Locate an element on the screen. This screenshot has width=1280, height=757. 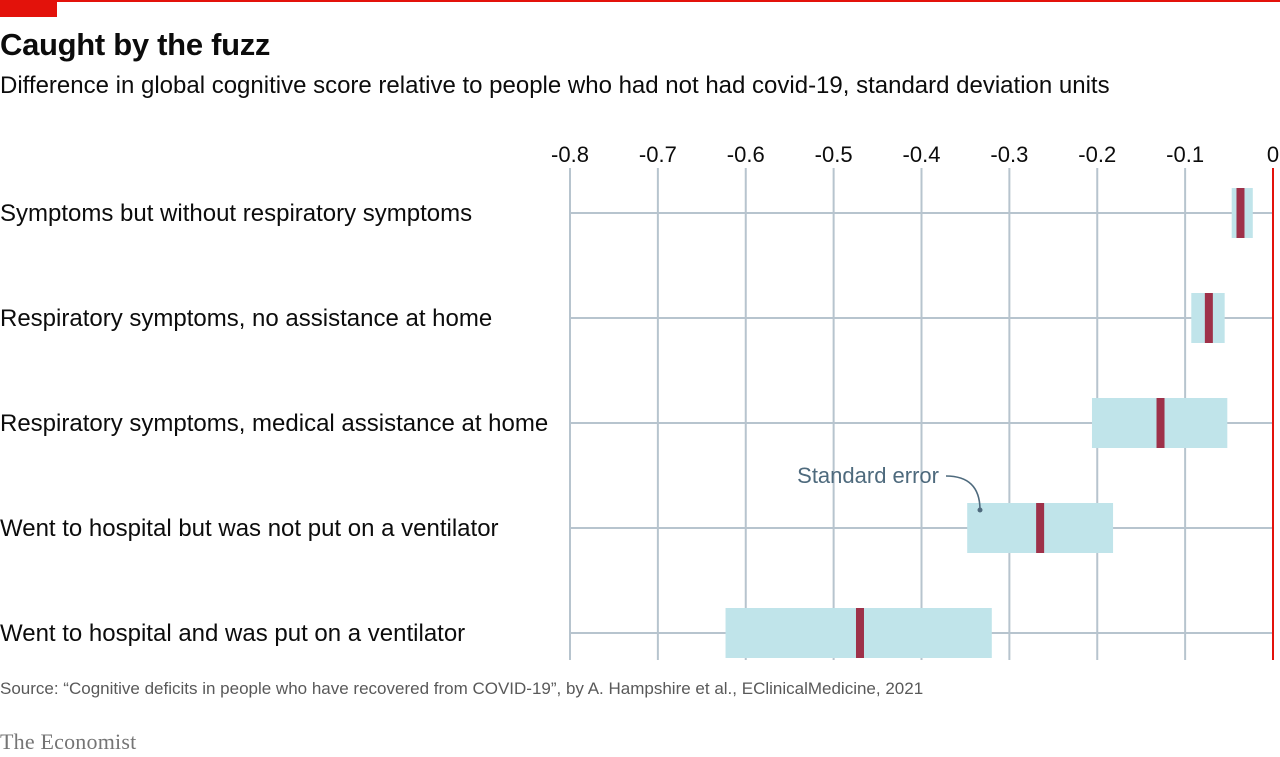
x-tick-label: 0 is located at coordinates (1273, 154).